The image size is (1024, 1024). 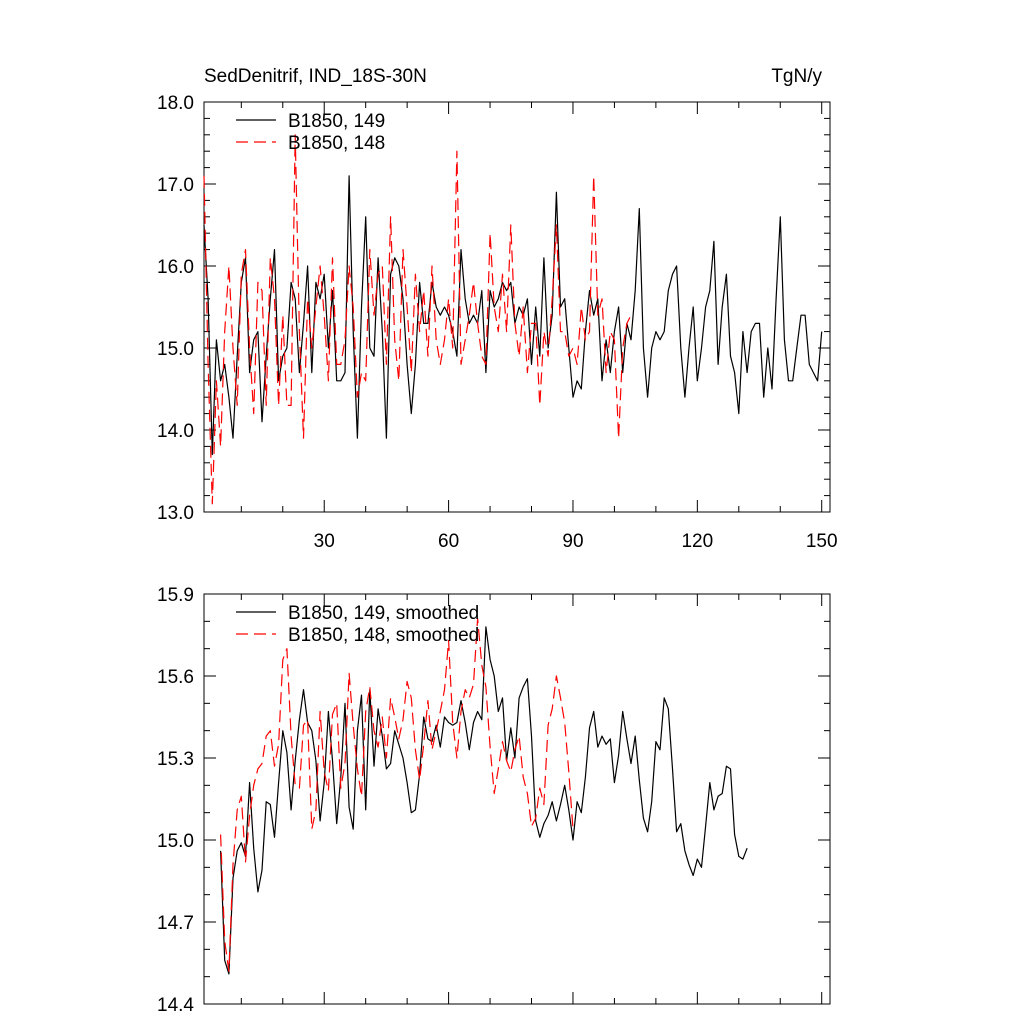 I want to click on top-ytick-label: 18.0, so click(x=175, y=103).